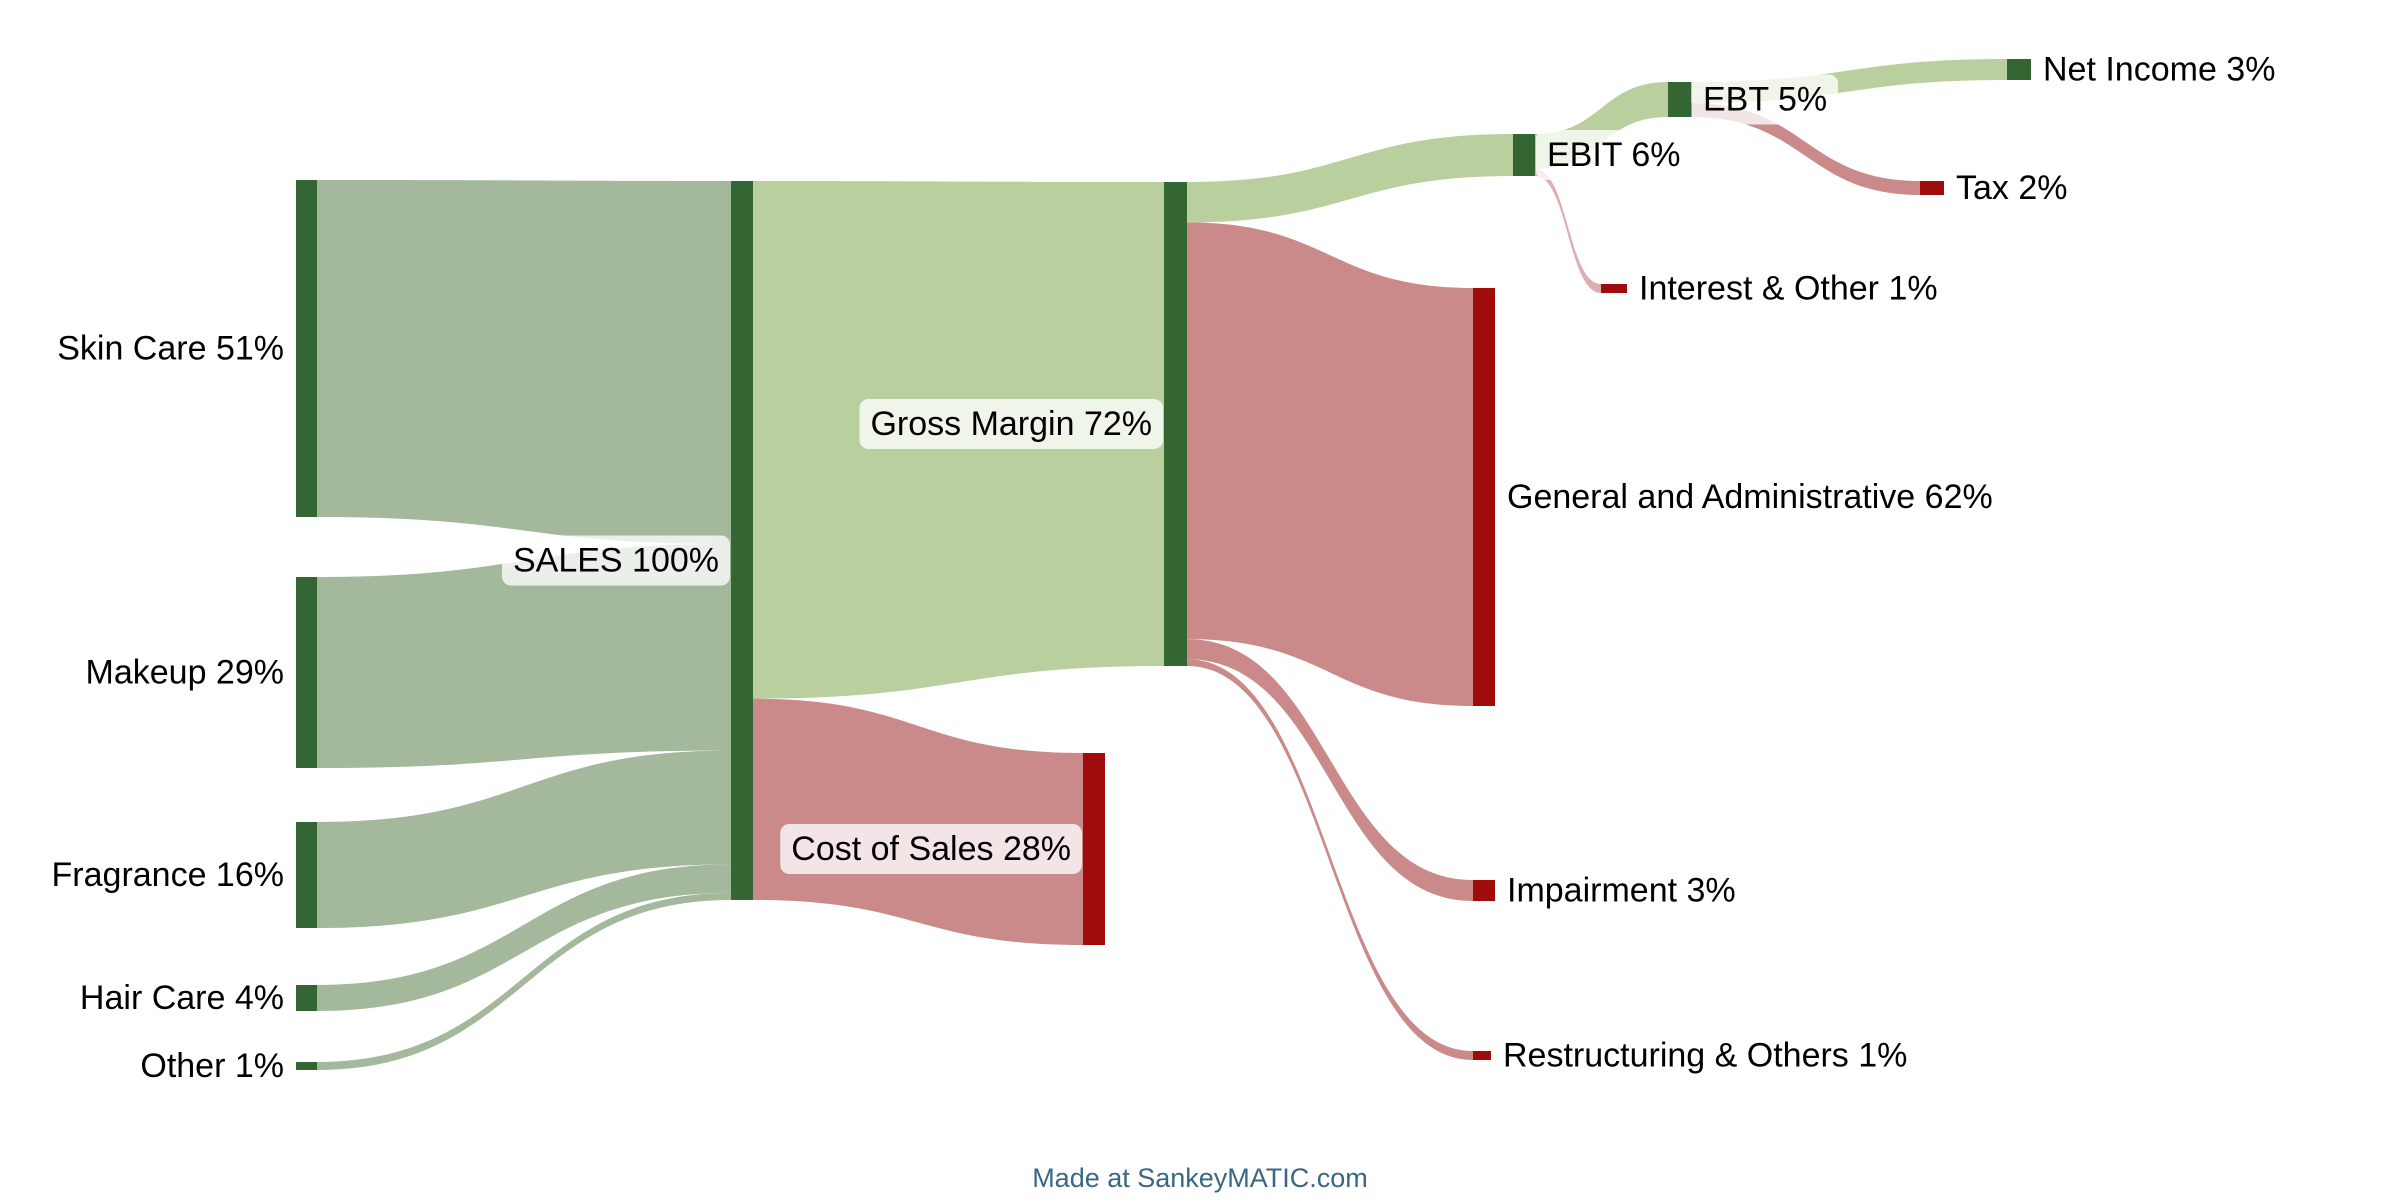 The height and width of the screenshot is (1200, 2400). What do you see at coordinates (182, 998) in the screenshot?
I see `label-hair_care: Hair Care 4%` at bounding box center [182, 998].